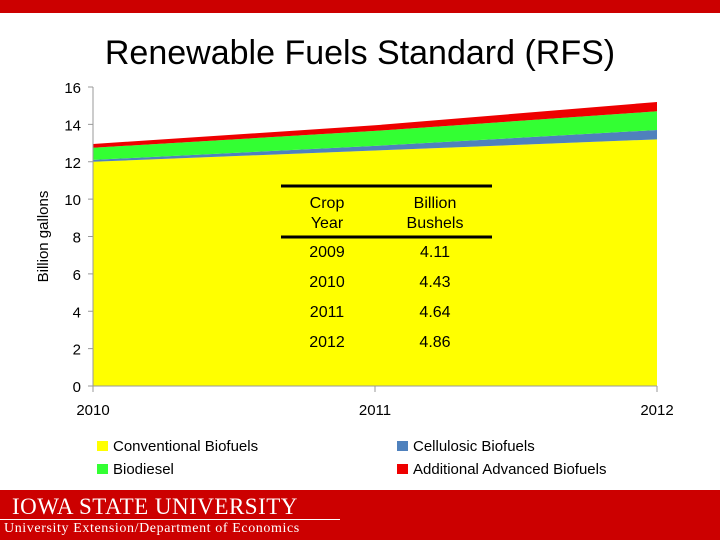 The width and height of the screenshot is (720, 540). I want to click on table-header-1: Billion Bushels, so click(435, 213).